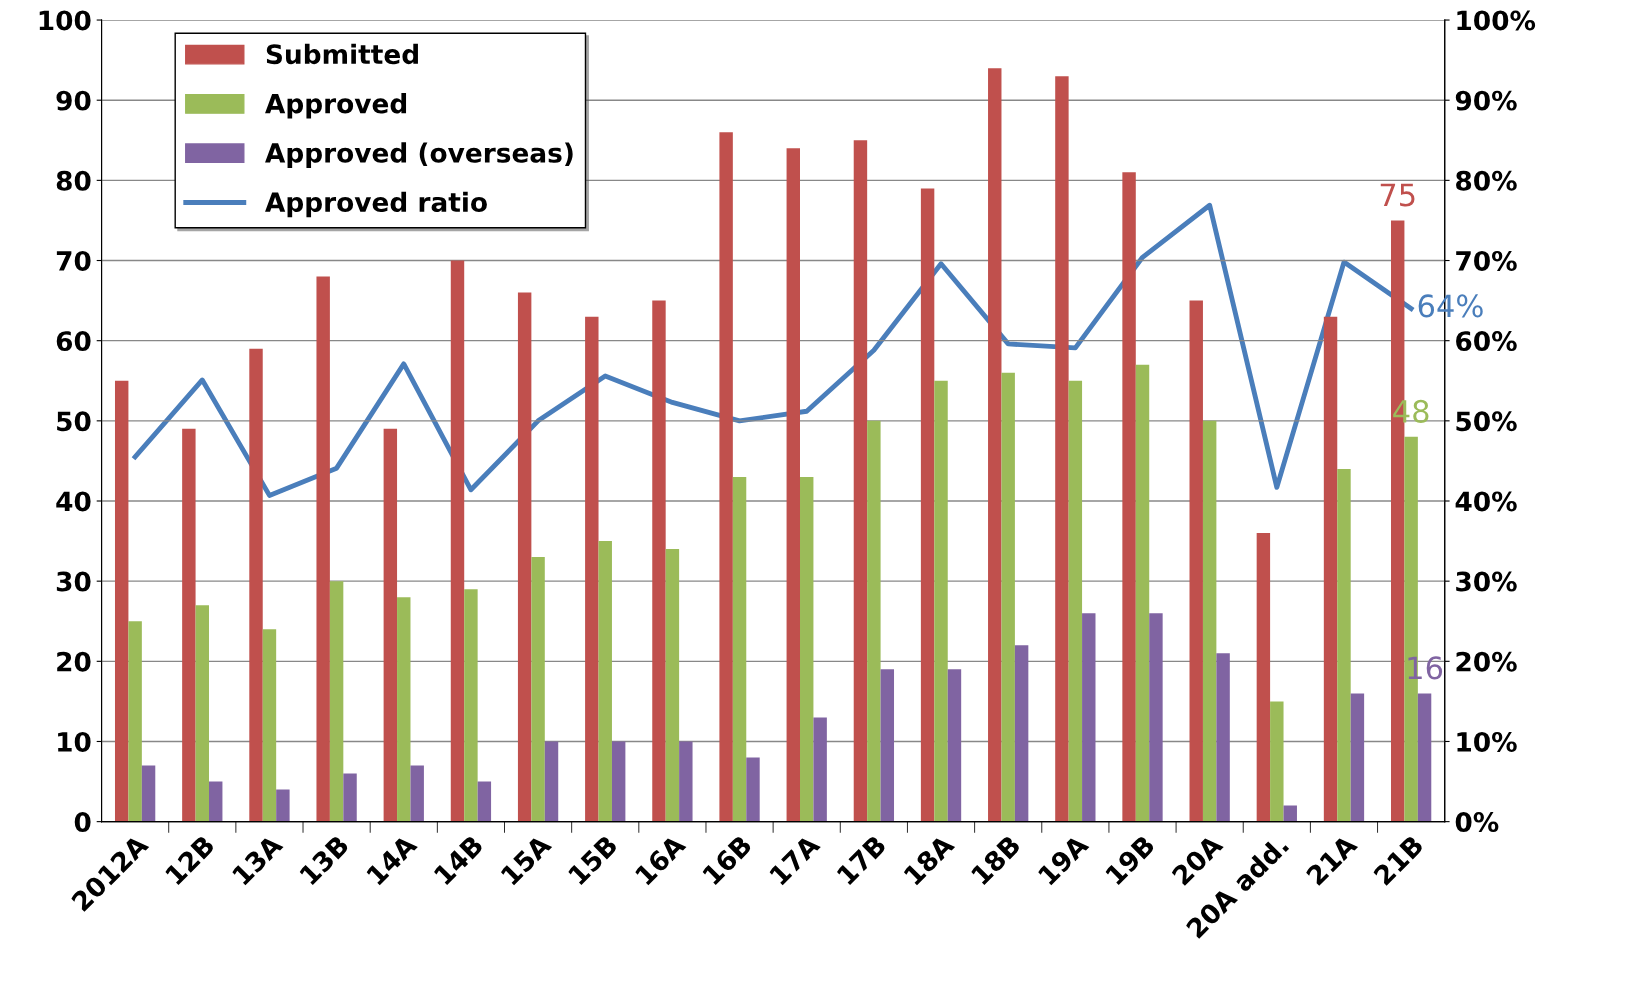 The image size is (1638, 1002). Describe the element at coordinates (1486, 260) in the screenshot. I see `y2-tick-label: 70%` at that location.